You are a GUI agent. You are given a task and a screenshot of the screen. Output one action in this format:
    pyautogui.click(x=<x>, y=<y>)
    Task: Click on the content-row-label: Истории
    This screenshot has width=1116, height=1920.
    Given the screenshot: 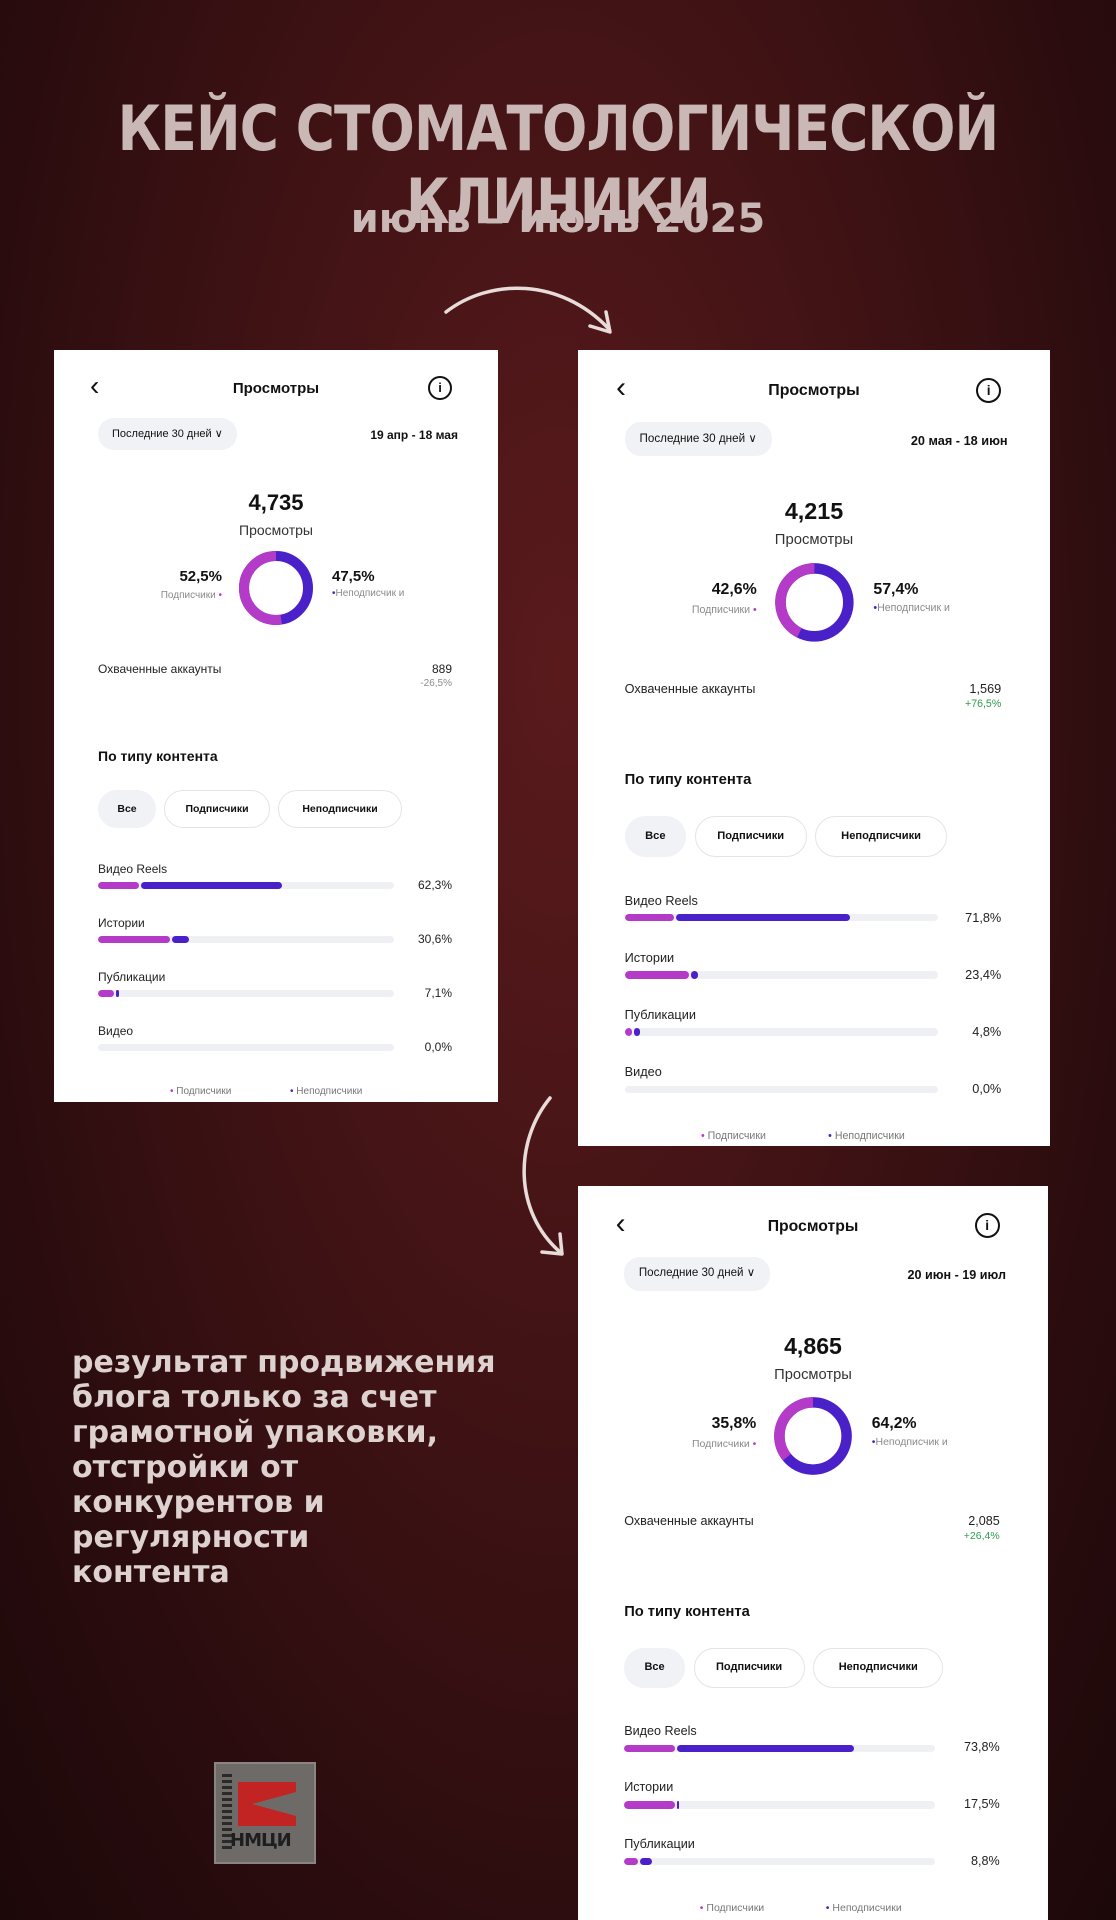 What is the action you would take?
    pyautogui.click(x=649, y=1787)
    